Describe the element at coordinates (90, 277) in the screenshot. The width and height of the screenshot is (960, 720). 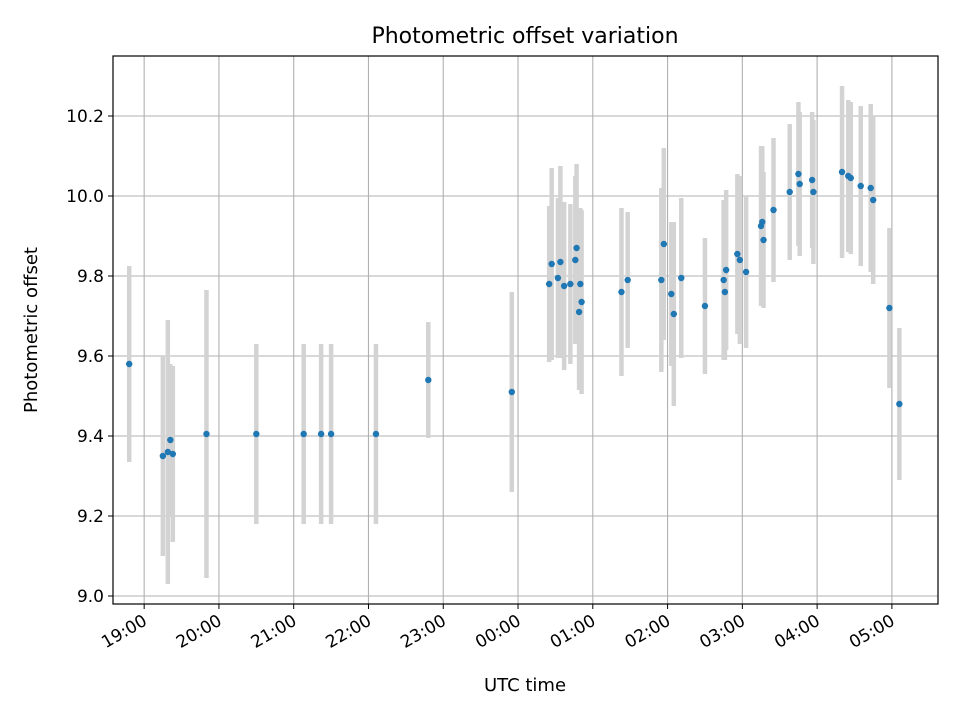
I see `y-tick-label: 9.8` at that location.